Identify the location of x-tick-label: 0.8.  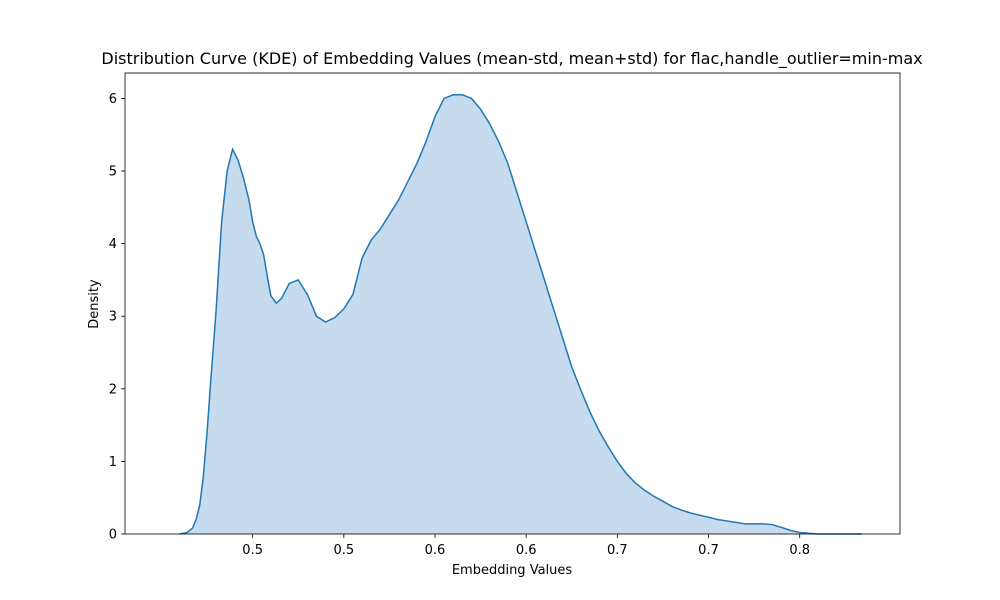
(799, 550).